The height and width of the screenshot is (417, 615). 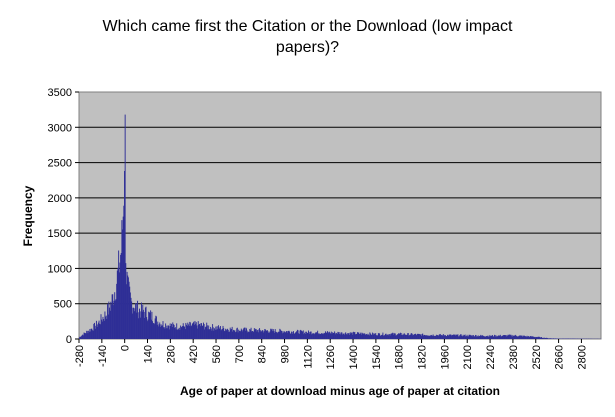 I want to click on x-tick-label-8: 840, so click(x=263, y=354).